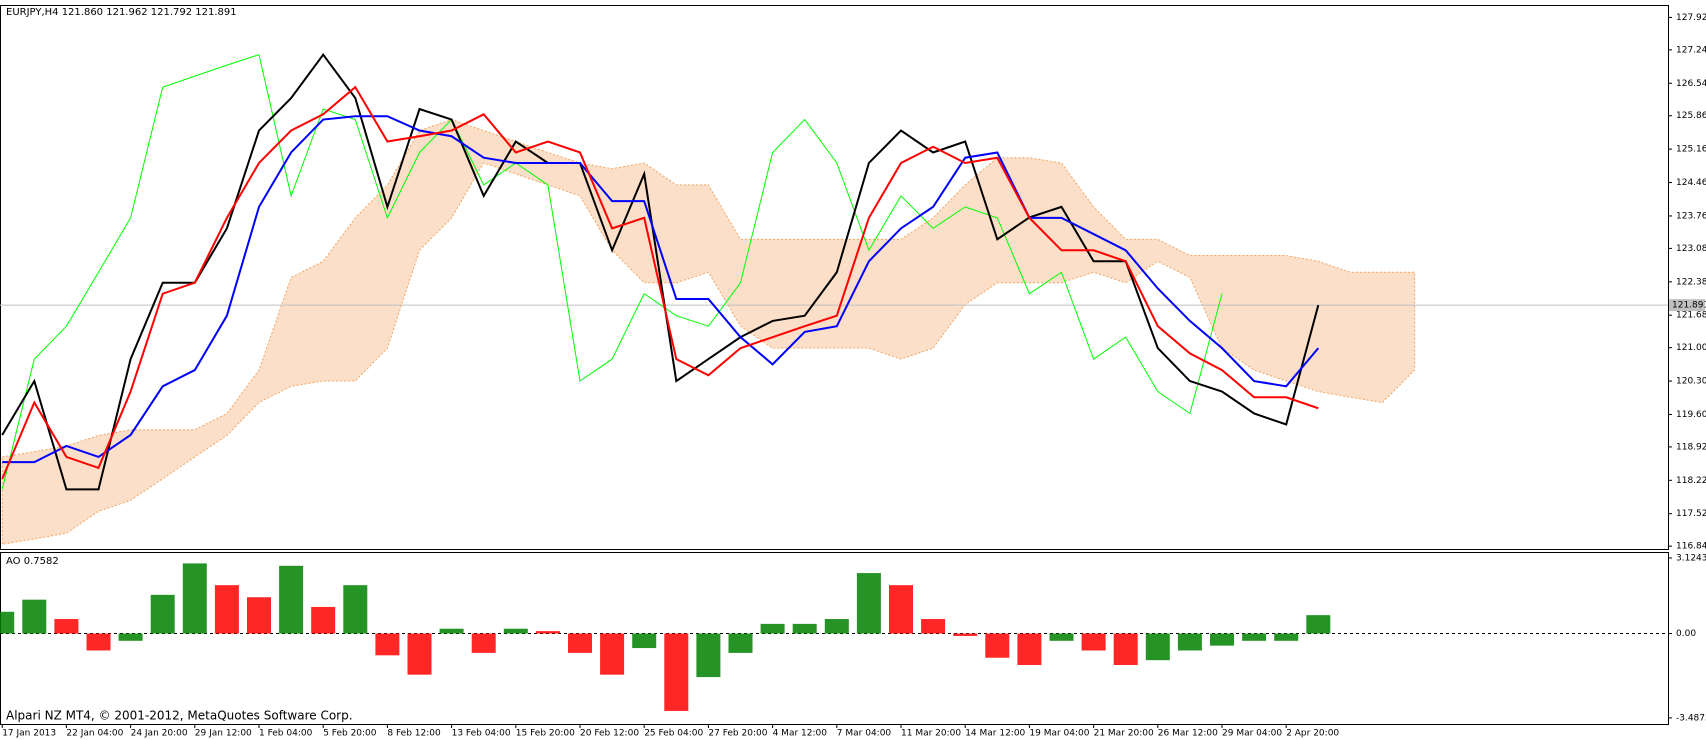 This screenshot has width=1706, height=740. I want to click on x-tick-label: 17 Jan 2013, so click(29, 734).